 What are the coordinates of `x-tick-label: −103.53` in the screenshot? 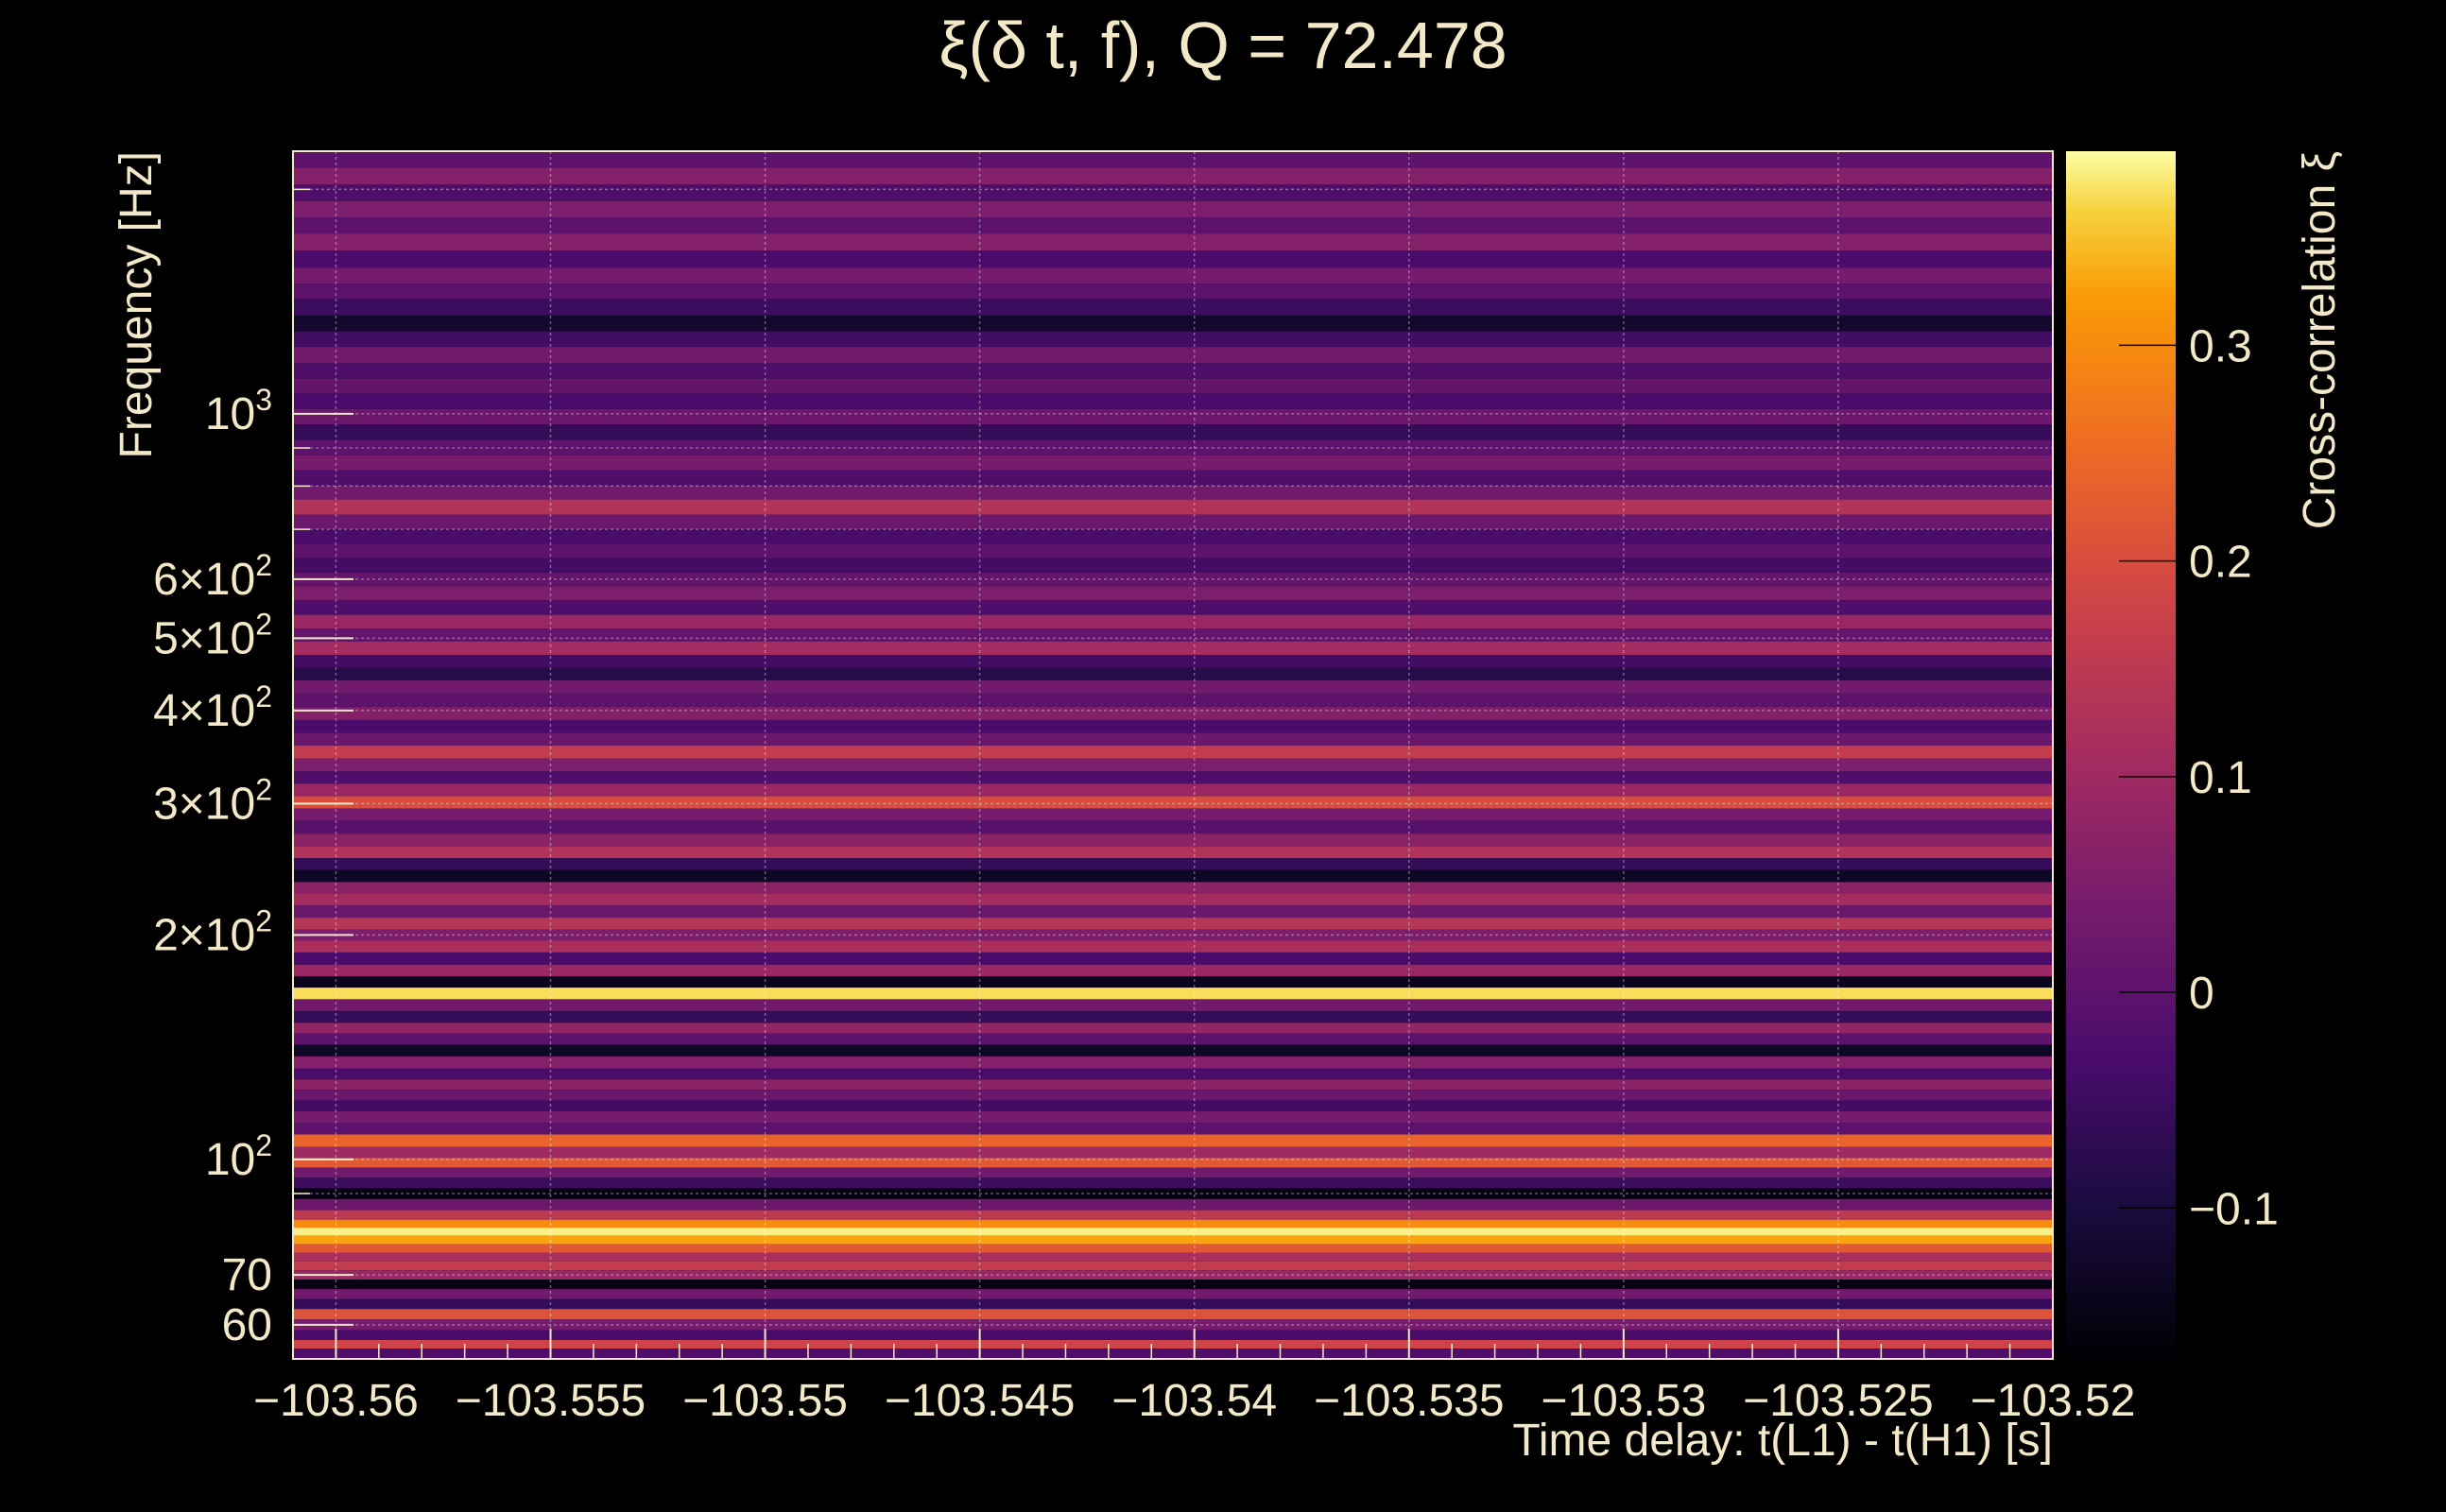 It's located at (1624, 1401).